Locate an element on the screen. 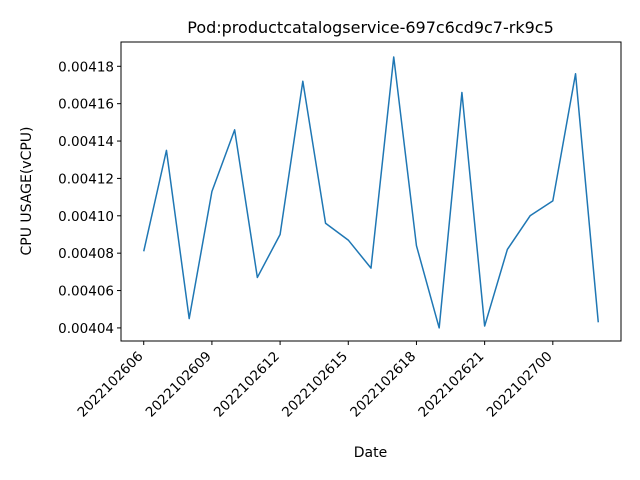 The image size is (640, 480). y-tick-label: 0.00416 is located at coordinates (86, 105).